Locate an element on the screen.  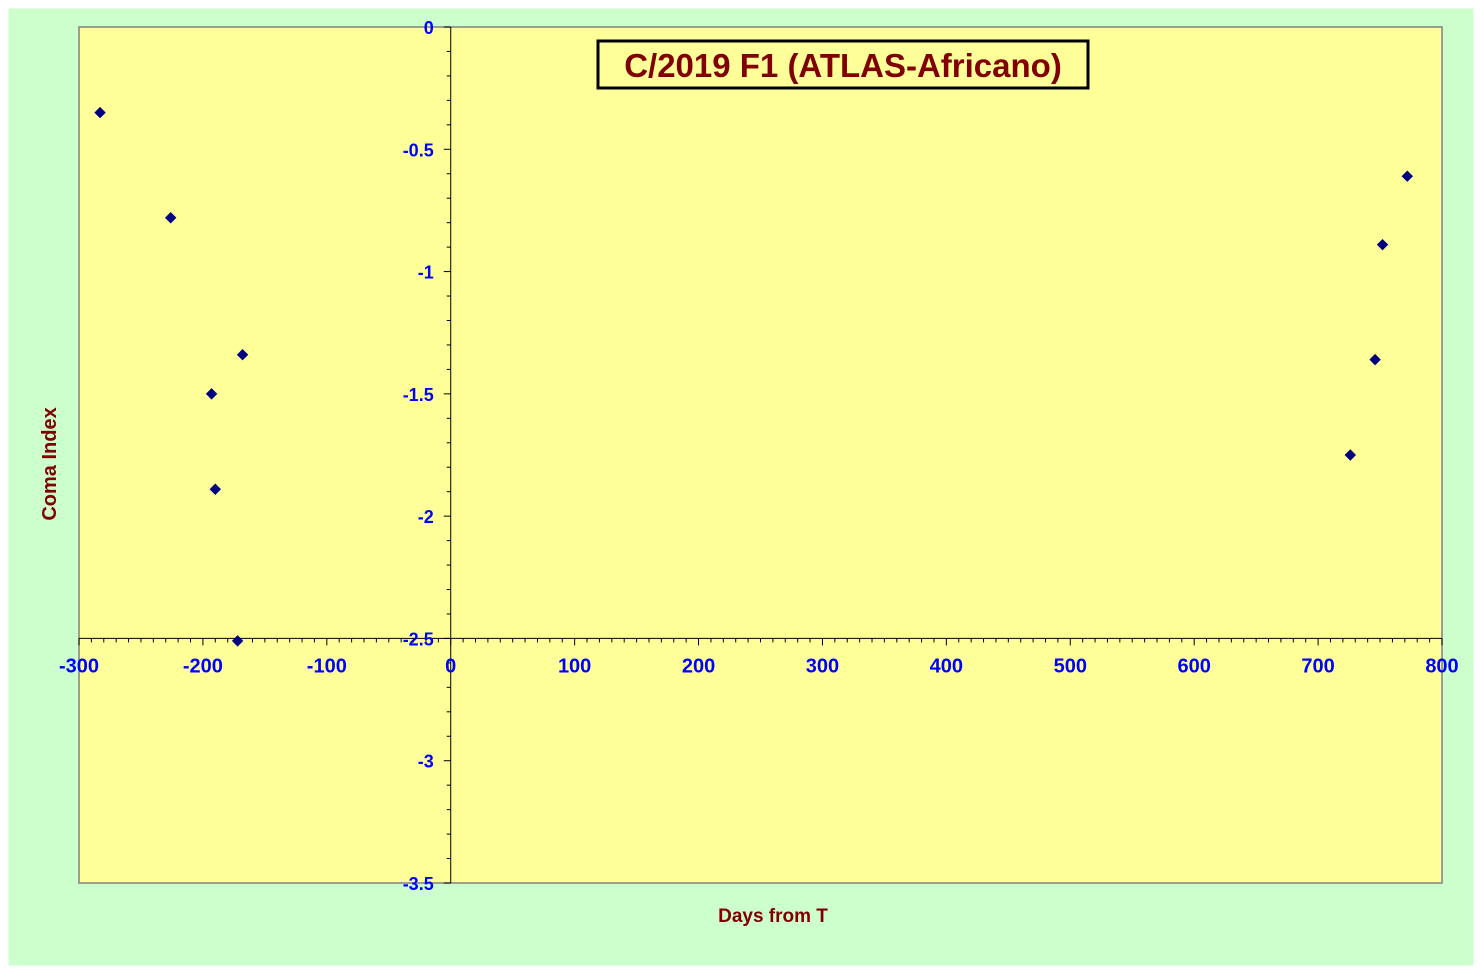
chart-title: C/2019 F1 (ATLAS-Africano) is located at coordinates (843, 65).